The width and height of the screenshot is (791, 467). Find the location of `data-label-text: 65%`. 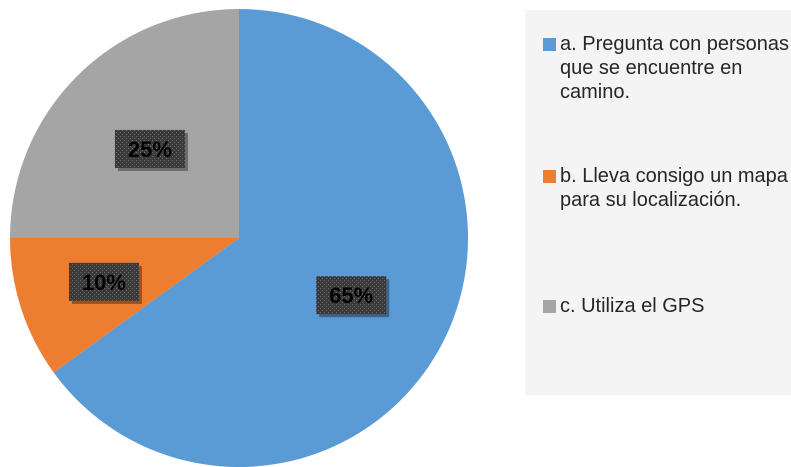

data-label-text: 65% is located at coordinates (351, 295).